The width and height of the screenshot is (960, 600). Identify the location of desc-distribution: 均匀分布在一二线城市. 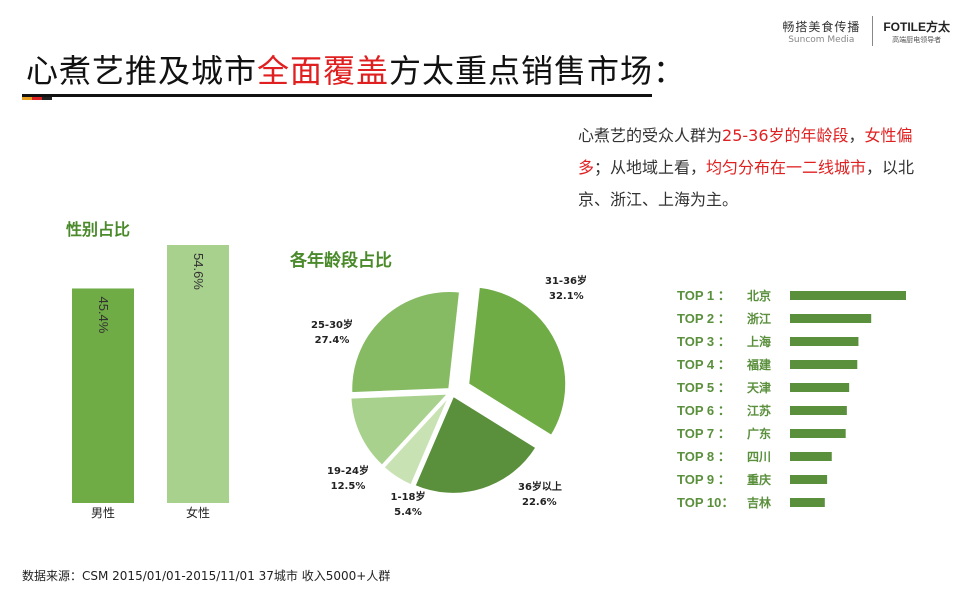
(786, 167).